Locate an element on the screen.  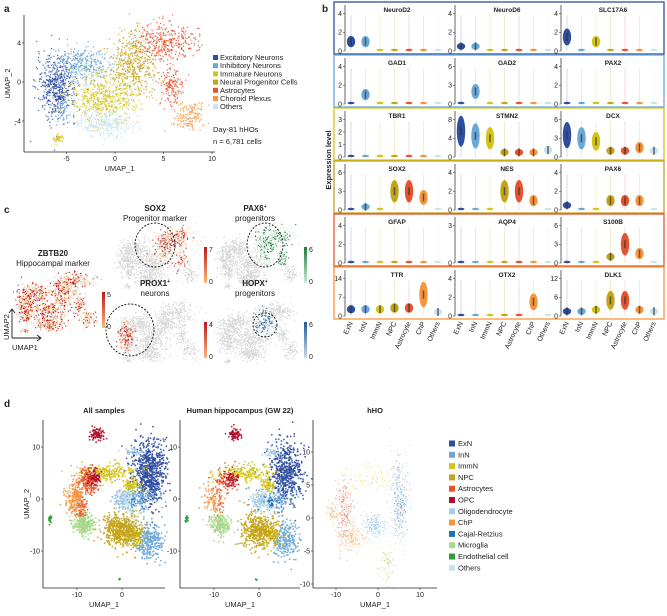
violin-ImmN is located at coordinates (490, 209).